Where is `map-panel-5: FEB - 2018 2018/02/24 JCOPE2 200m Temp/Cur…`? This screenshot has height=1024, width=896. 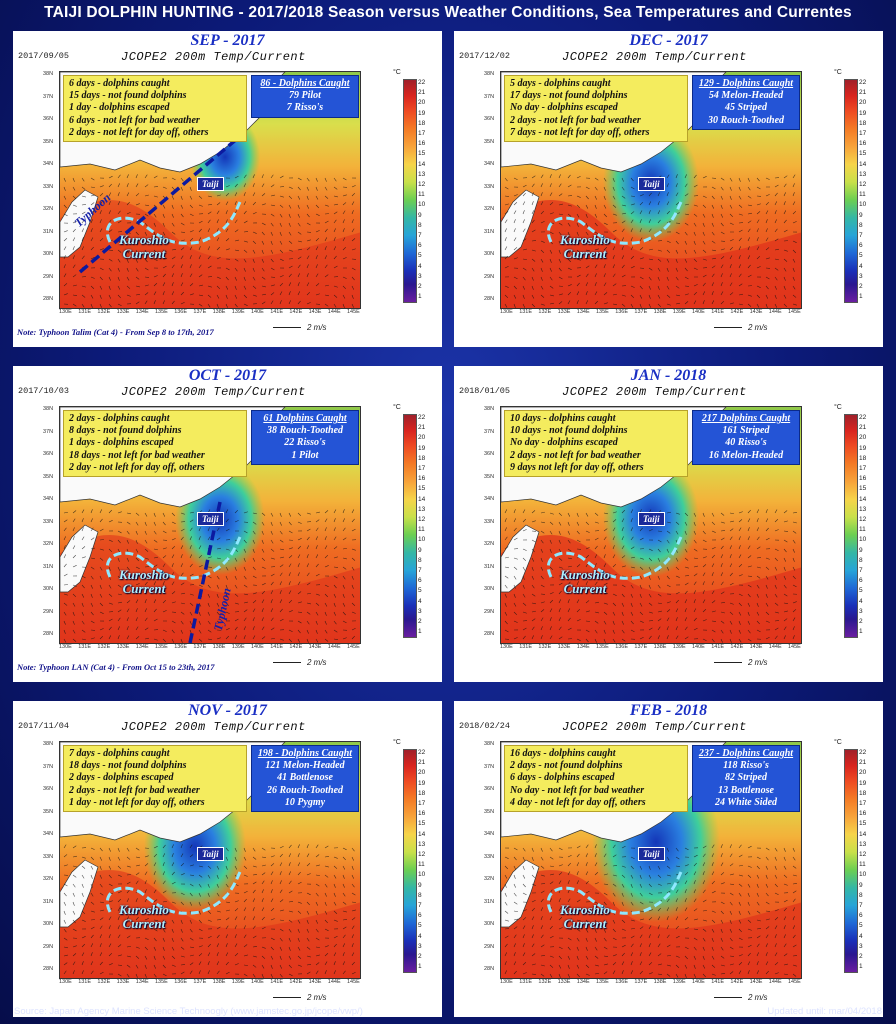 map-panel-5: FEB - 2018 2018/02/24 JCOPE2 200m Temp/Cur… is located at coordinates (668, 859).